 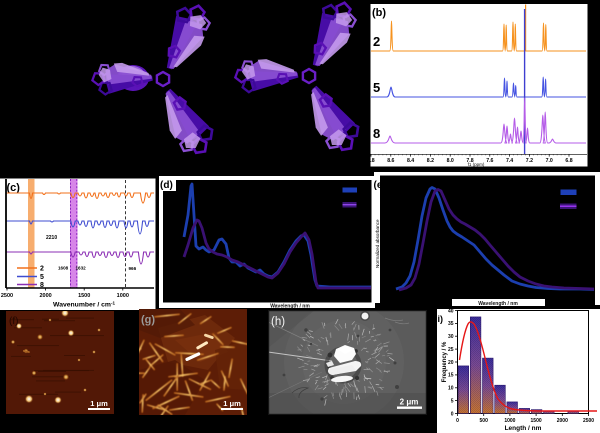 What do you see at coordinates (441, 319) in the screenshot?
I see `svg-text: i)` at bounding box center [441, 319].